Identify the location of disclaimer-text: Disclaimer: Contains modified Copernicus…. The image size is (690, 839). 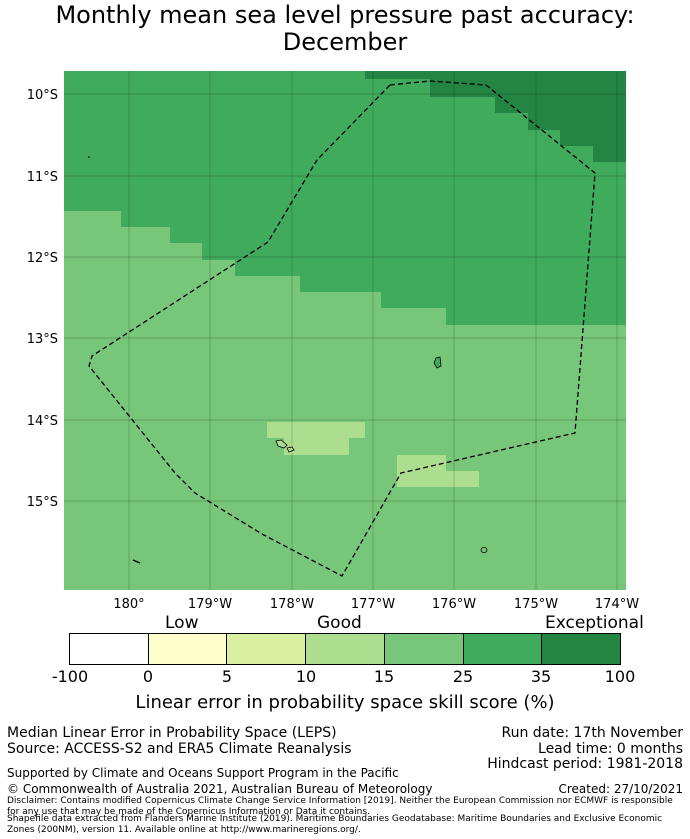
(340, 806).